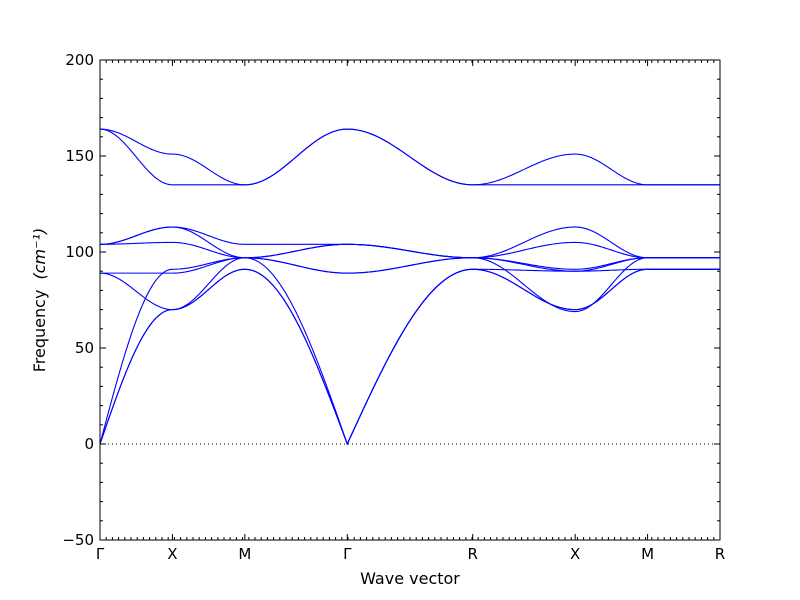  Describe the element at coordinates (39, 254) in the screenshot. I see `y-axis-label-unit: (cm⁻¹)` at that location.